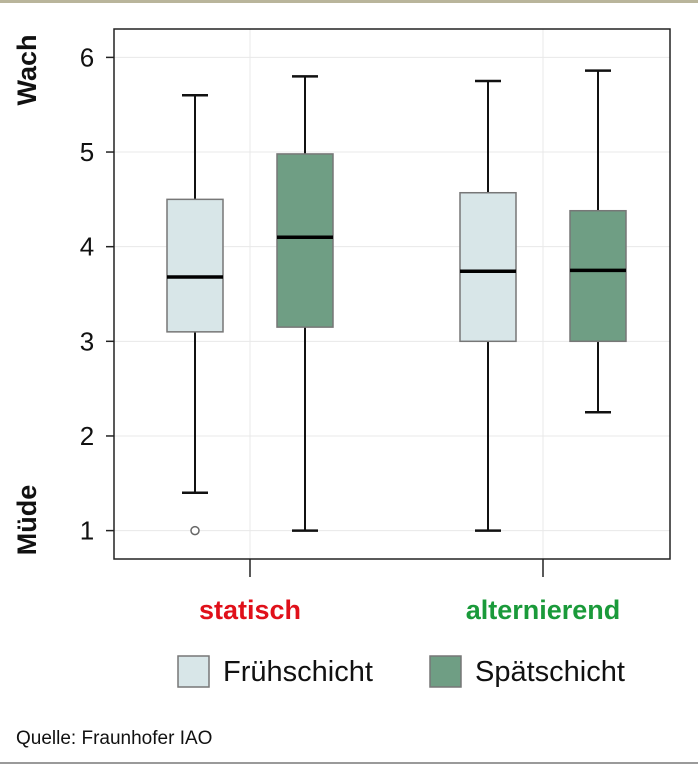  What do you see at coordinates (250, 610) in the screenshot?
I see `category-label: statisch` at bounding box center [250, 610].